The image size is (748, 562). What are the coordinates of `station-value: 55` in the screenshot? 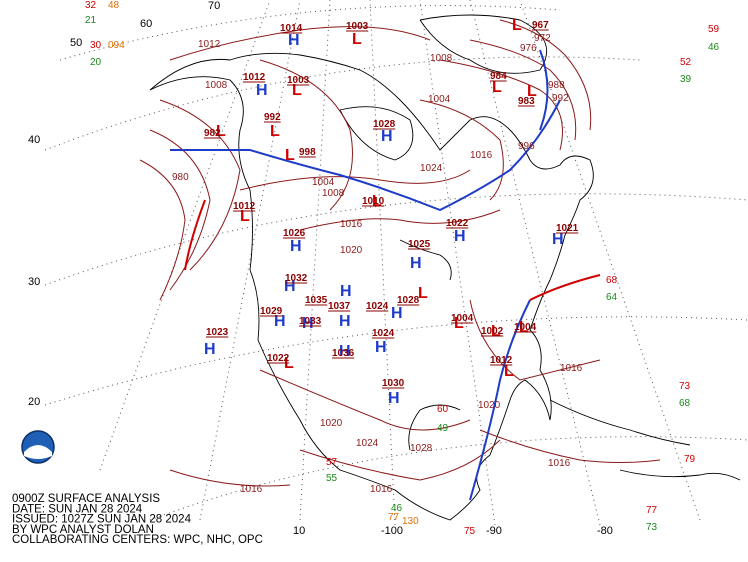 It's located at (332, 478).